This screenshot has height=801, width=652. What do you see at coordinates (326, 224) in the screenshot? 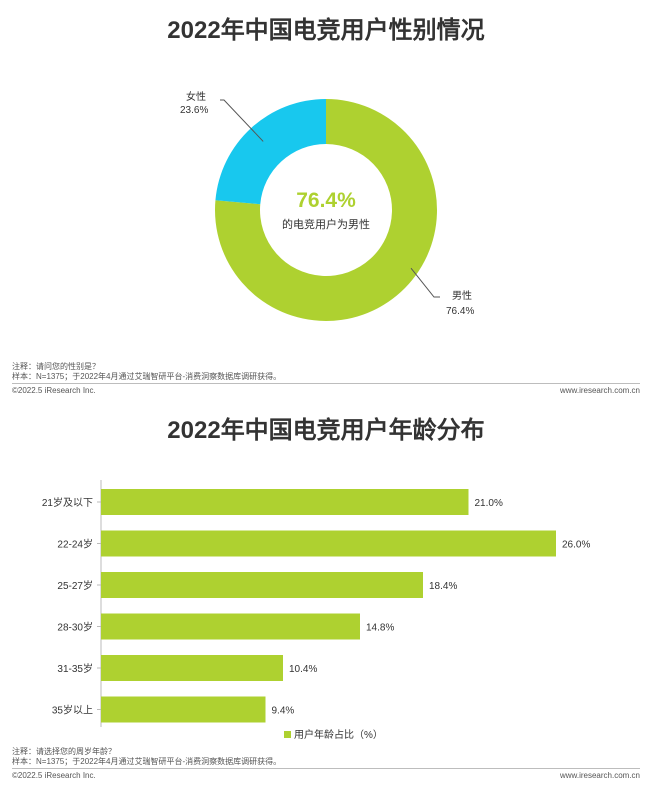
I see `center-label: 的电竞用户为男性` at bounding box center [326, 224].